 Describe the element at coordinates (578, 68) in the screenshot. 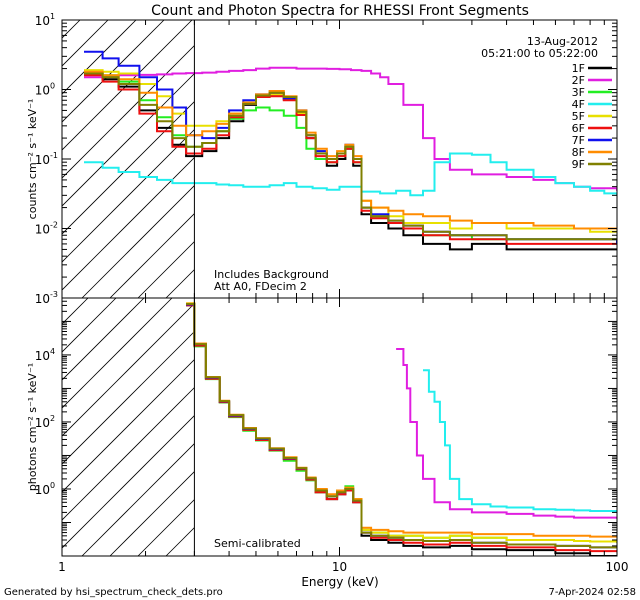

I see `legend-label-1f: 1F` at that location.